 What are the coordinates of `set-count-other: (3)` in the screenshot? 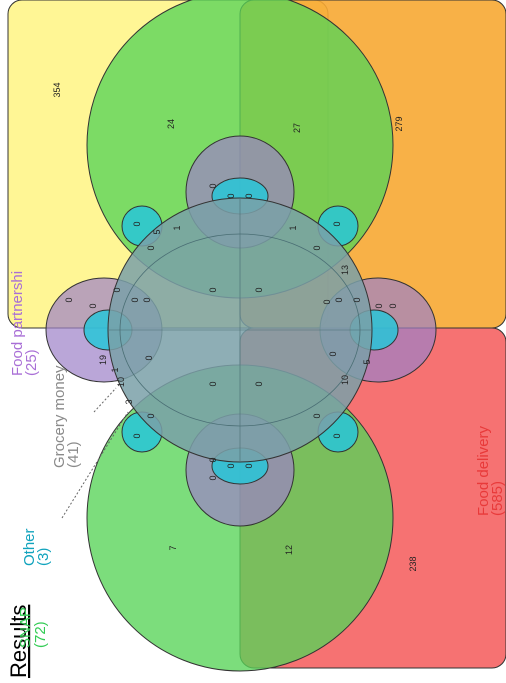 It's located at (43, 557).